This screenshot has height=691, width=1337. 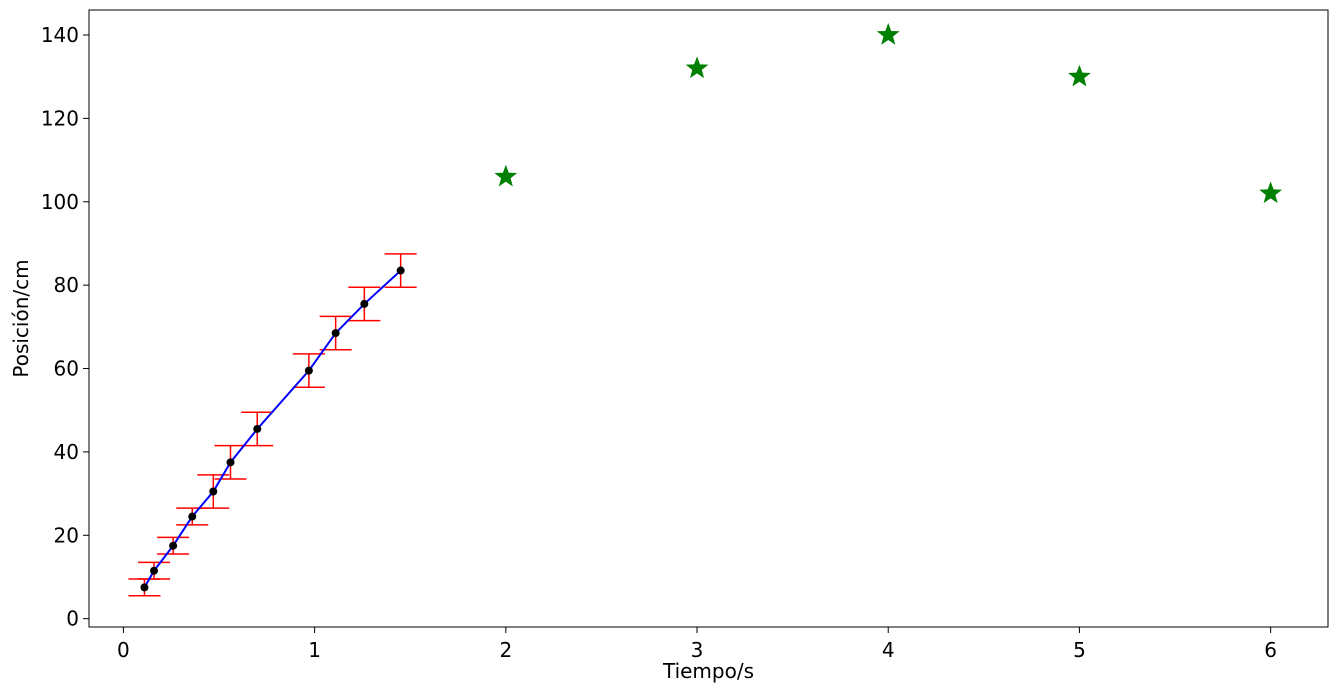 I want to click on y-tick-label: 40, so click(x=66, y=452).